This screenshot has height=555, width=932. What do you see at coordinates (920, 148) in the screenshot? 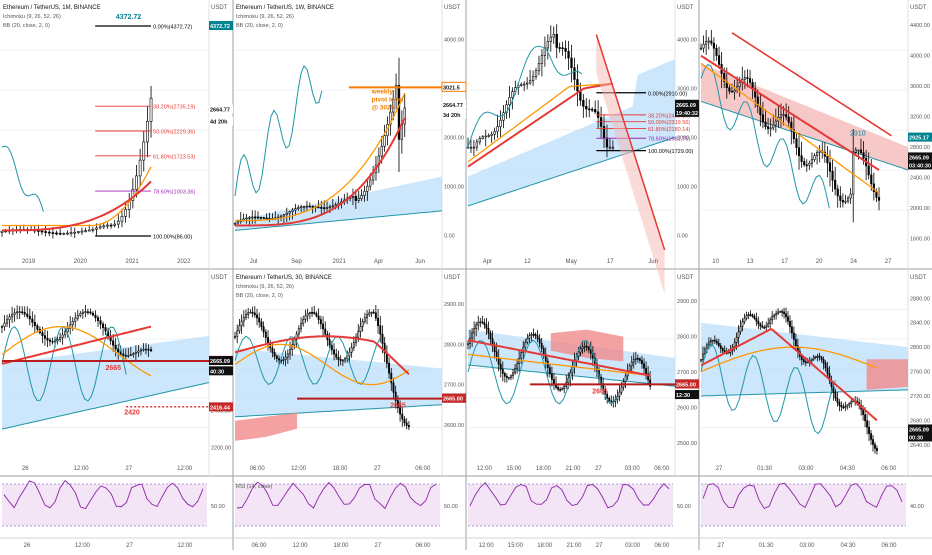
I see `y-tick-label: 2800.00` at bounding box center [920, 148].